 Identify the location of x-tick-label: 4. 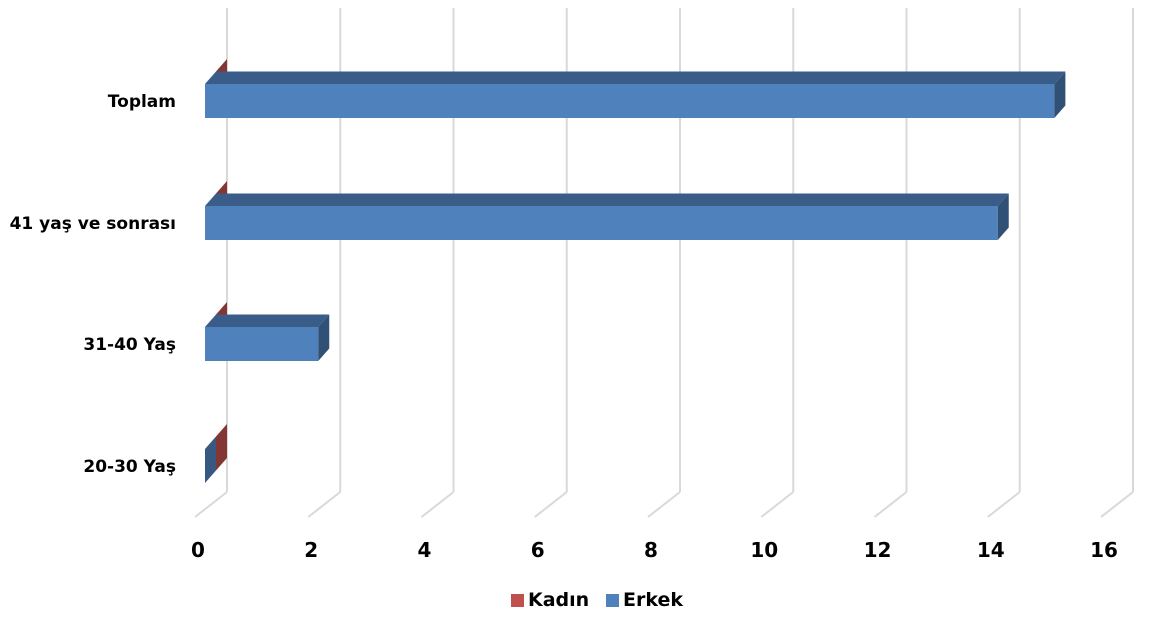
(425, 550).